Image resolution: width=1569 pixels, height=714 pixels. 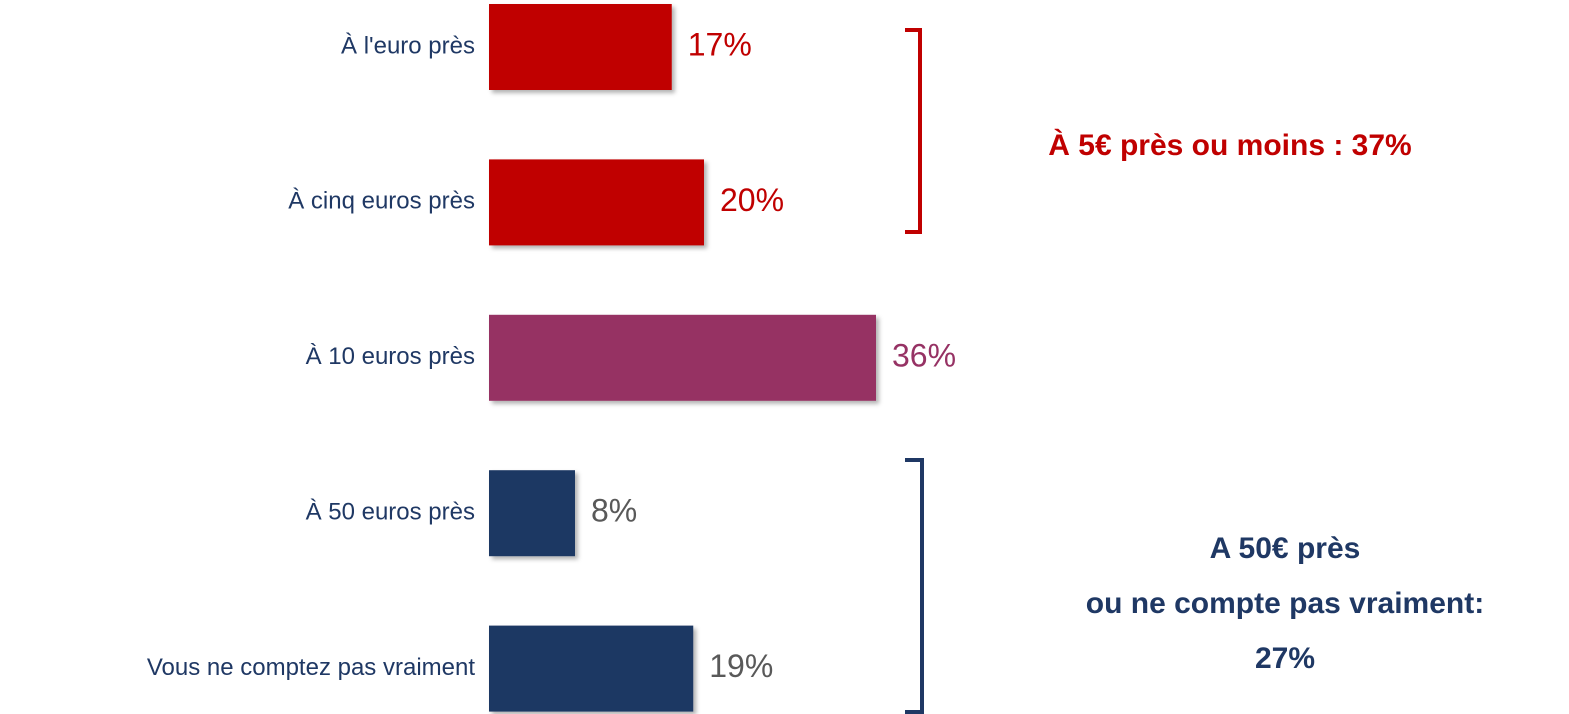 I want to click on value-label: 17%, so click(x=720, y=44).